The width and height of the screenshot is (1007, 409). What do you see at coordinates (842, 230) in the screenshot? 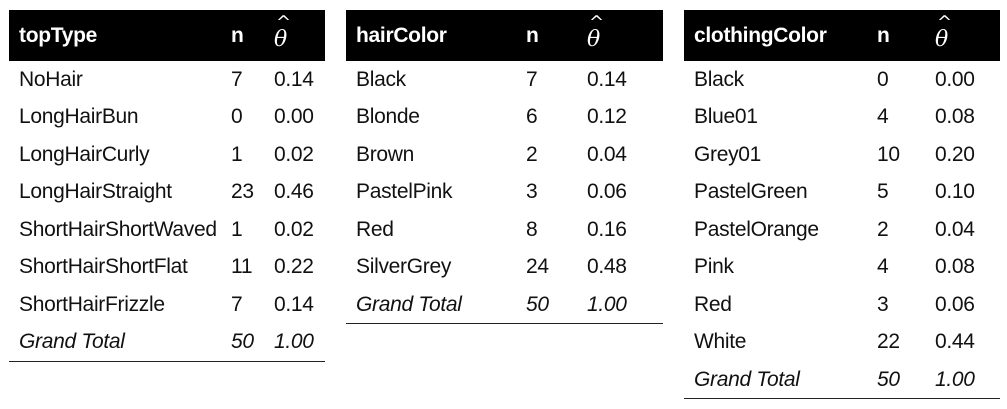
I see `table-row: PastelOrange 2 0.04` at bounding box center [842, 230].